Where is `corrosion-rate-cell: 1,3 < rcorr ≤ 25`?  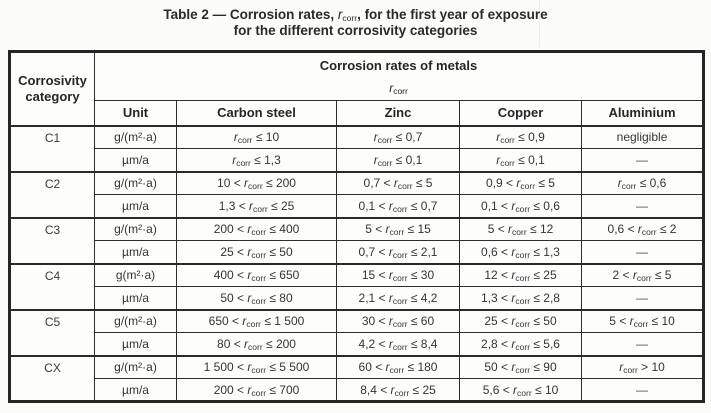 corrosion-rate-cell: 1,3 < rcorr ≤ 25 is located at coordinates (256, 206).